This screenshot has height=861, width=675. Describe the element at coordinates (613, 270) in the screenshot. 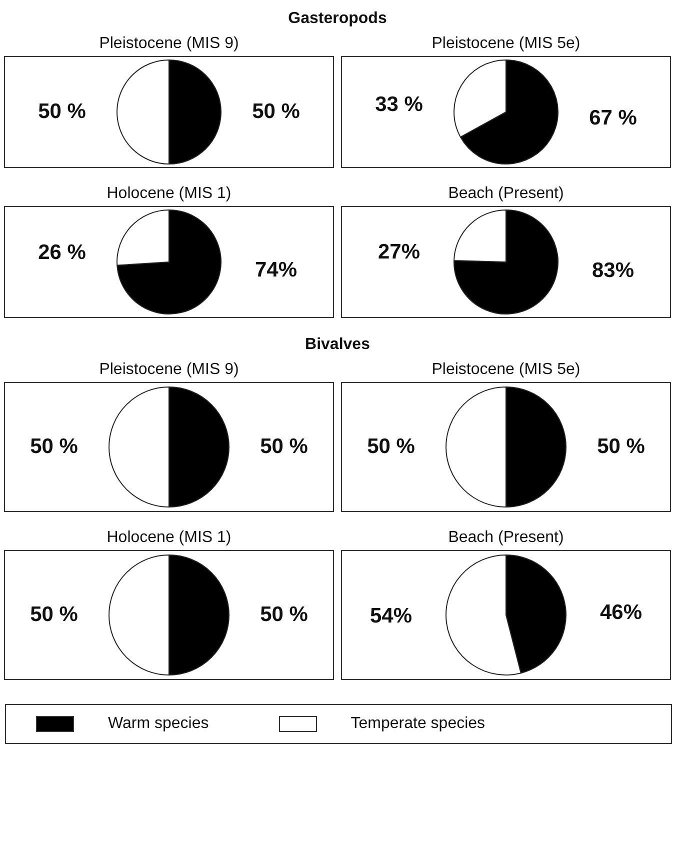

I see `data-label: 83%` at that location.